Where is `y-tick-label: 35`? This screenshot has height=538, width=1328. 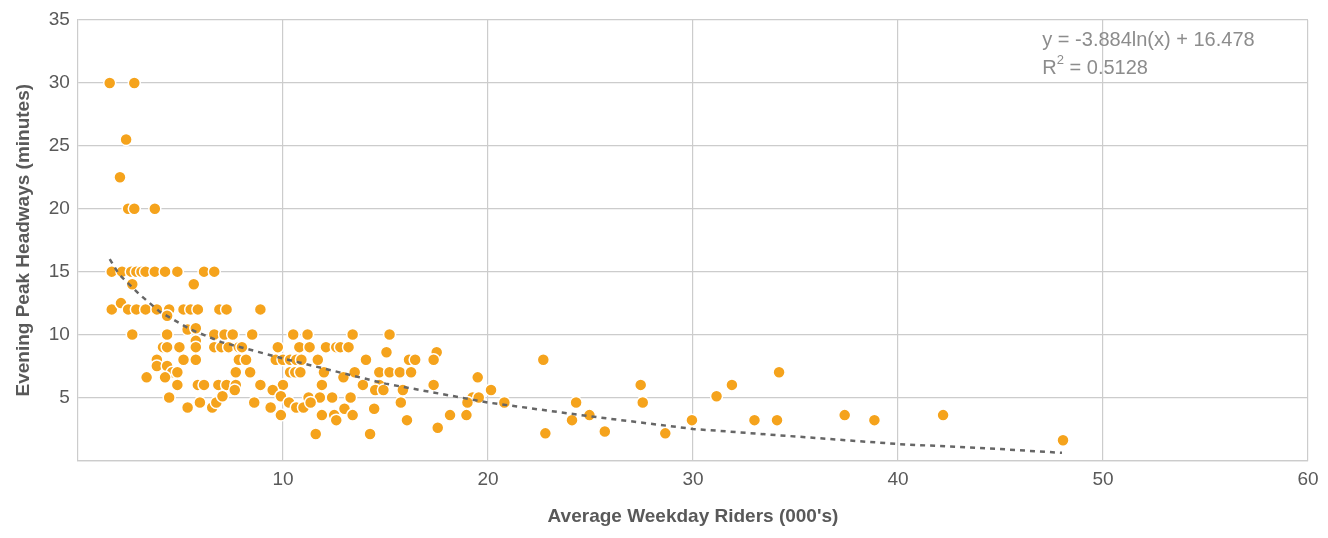 y-tick-label: 35 is located at coordinates (59, 19).